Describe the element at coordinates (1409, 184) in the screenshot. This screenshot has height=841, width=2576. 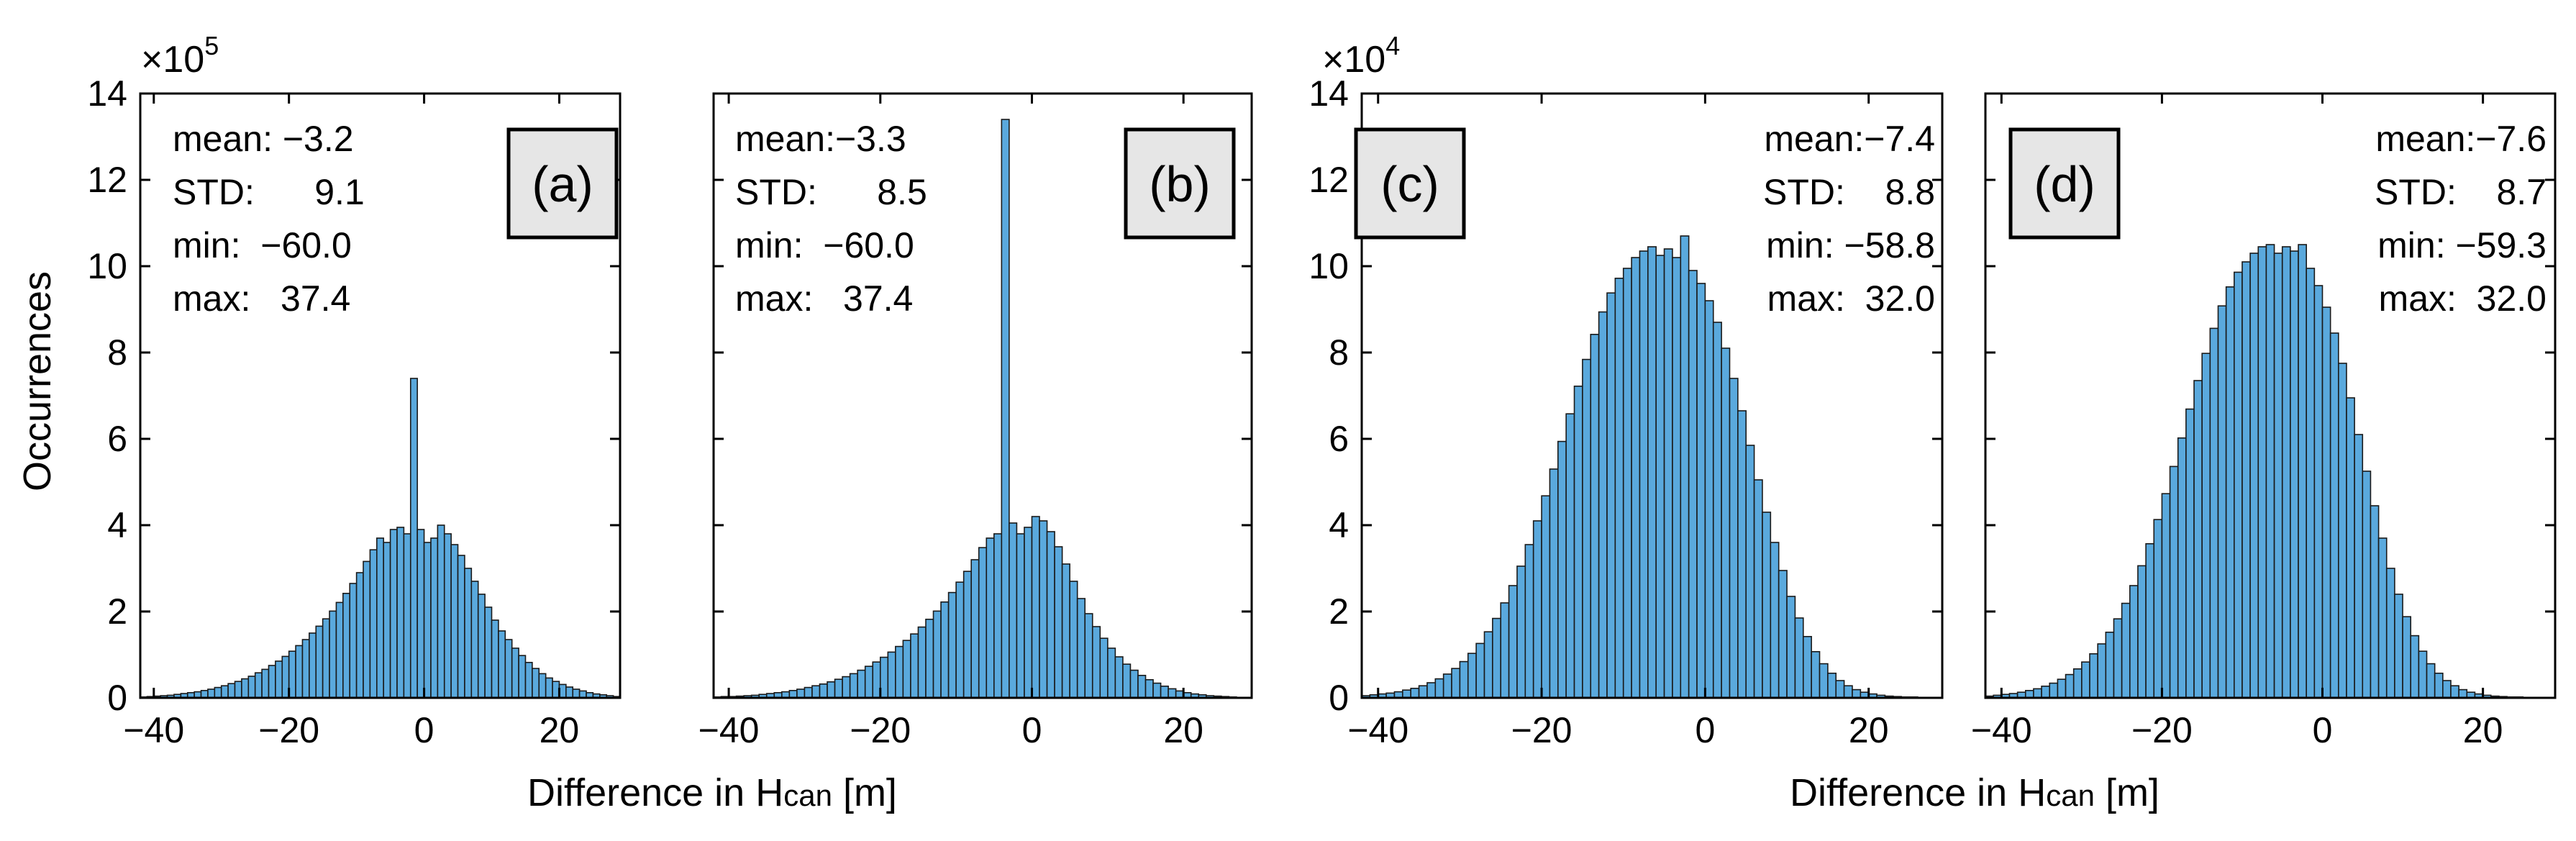
I see `panel-label: (c)` at that location.